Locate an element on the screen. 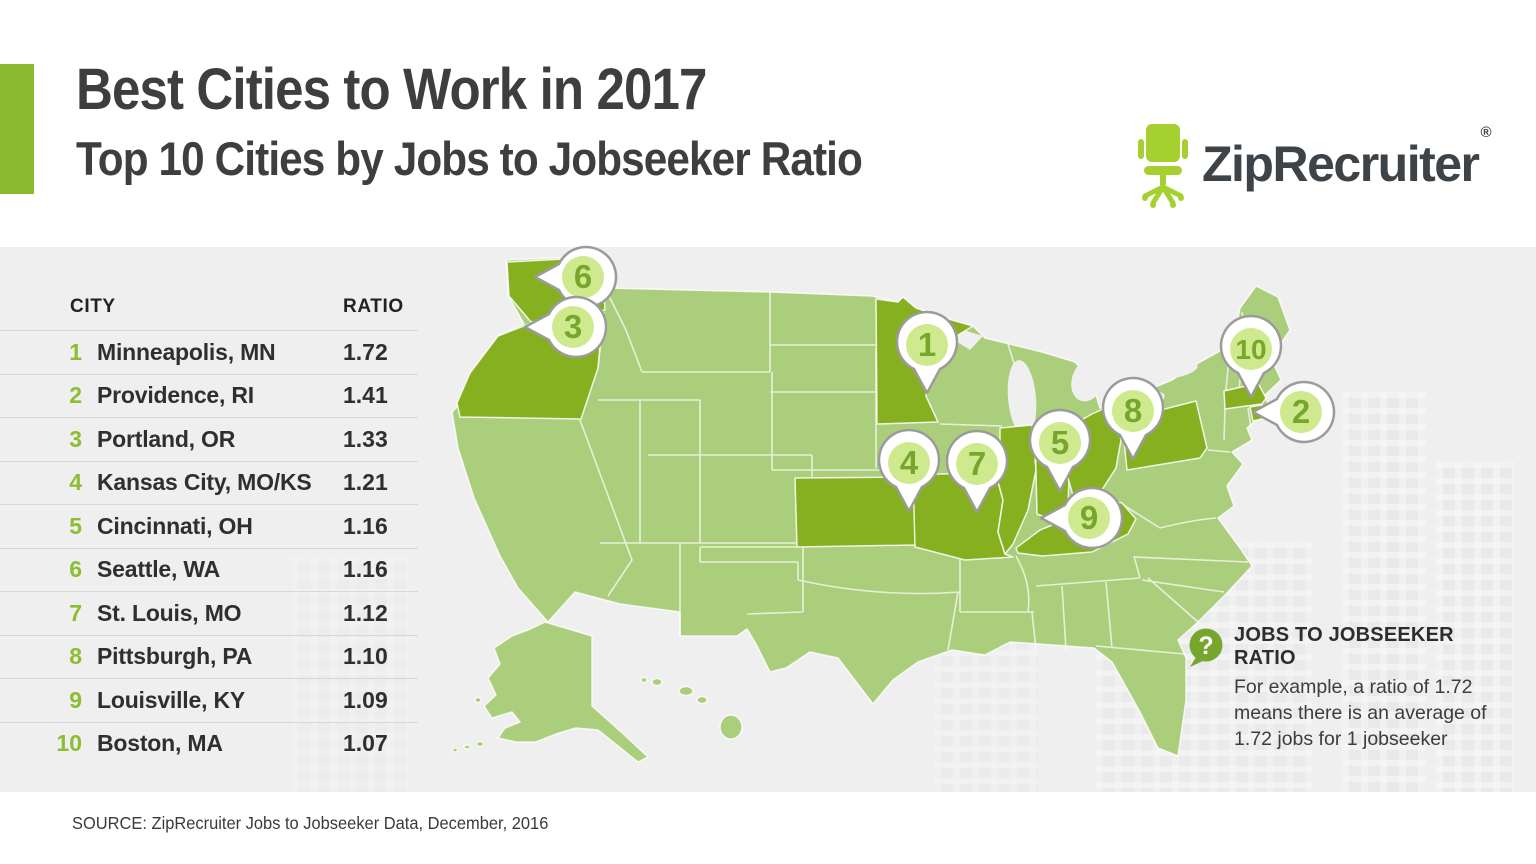 The image size is (1536, 864). row-ratio: 1.72 is located at coordinates (365, 351).